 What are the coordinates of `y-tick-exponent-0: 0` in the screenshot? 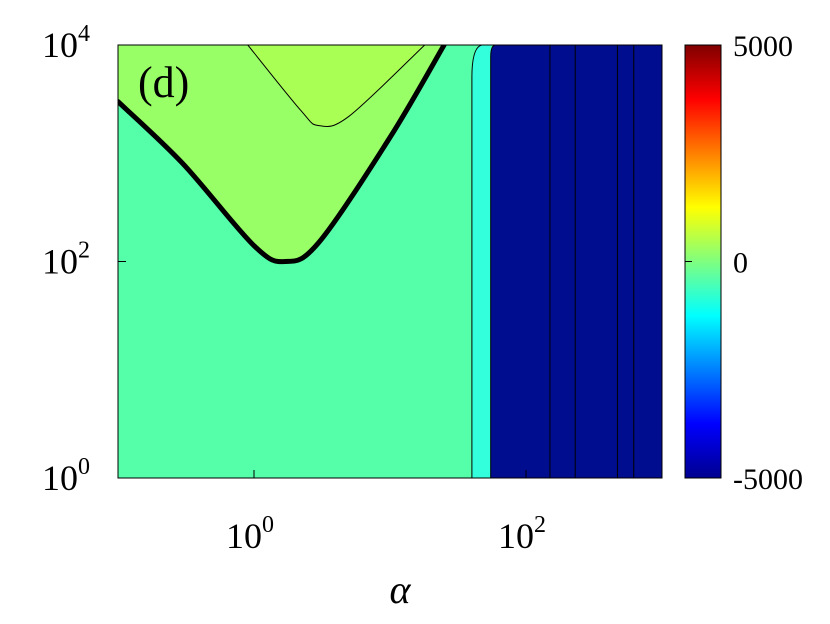 It's located at (84, 467).